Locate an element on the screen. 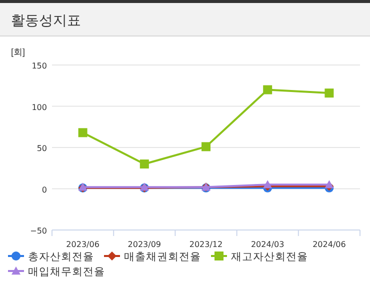  y-axis-title: [회] is located at coordinates (18, 52).